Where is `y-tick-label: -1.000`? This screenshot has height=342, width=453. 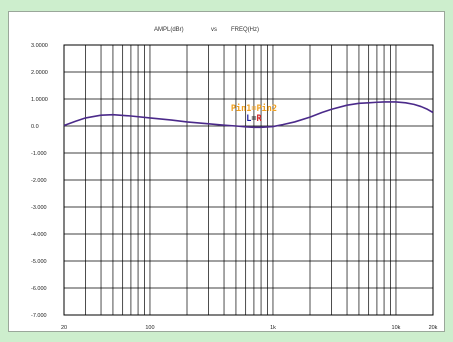
y-tick-label: -1.000 is located at coordinates (39, 154).